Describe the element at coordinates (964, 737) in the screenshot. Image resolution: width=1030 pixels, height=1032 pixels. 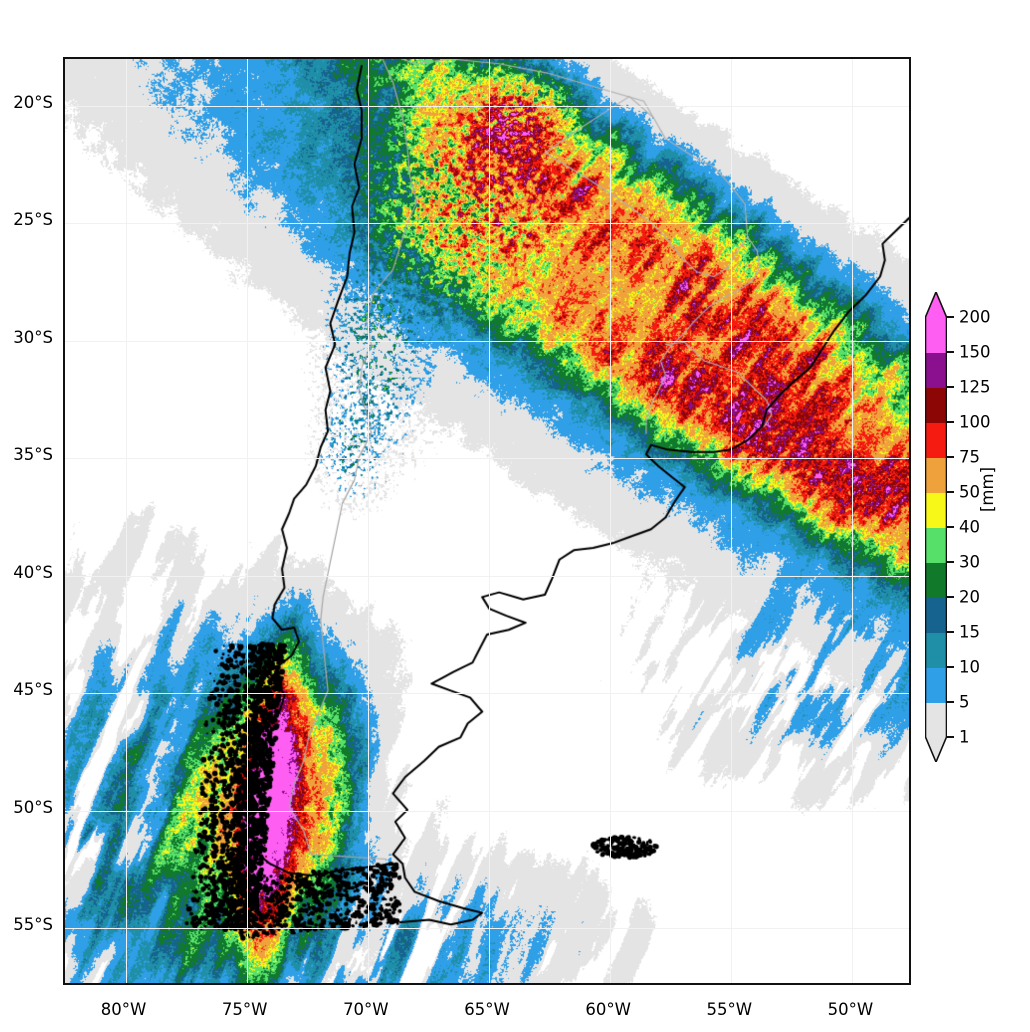
I see `colorbar-tick-label: 1` at that location.